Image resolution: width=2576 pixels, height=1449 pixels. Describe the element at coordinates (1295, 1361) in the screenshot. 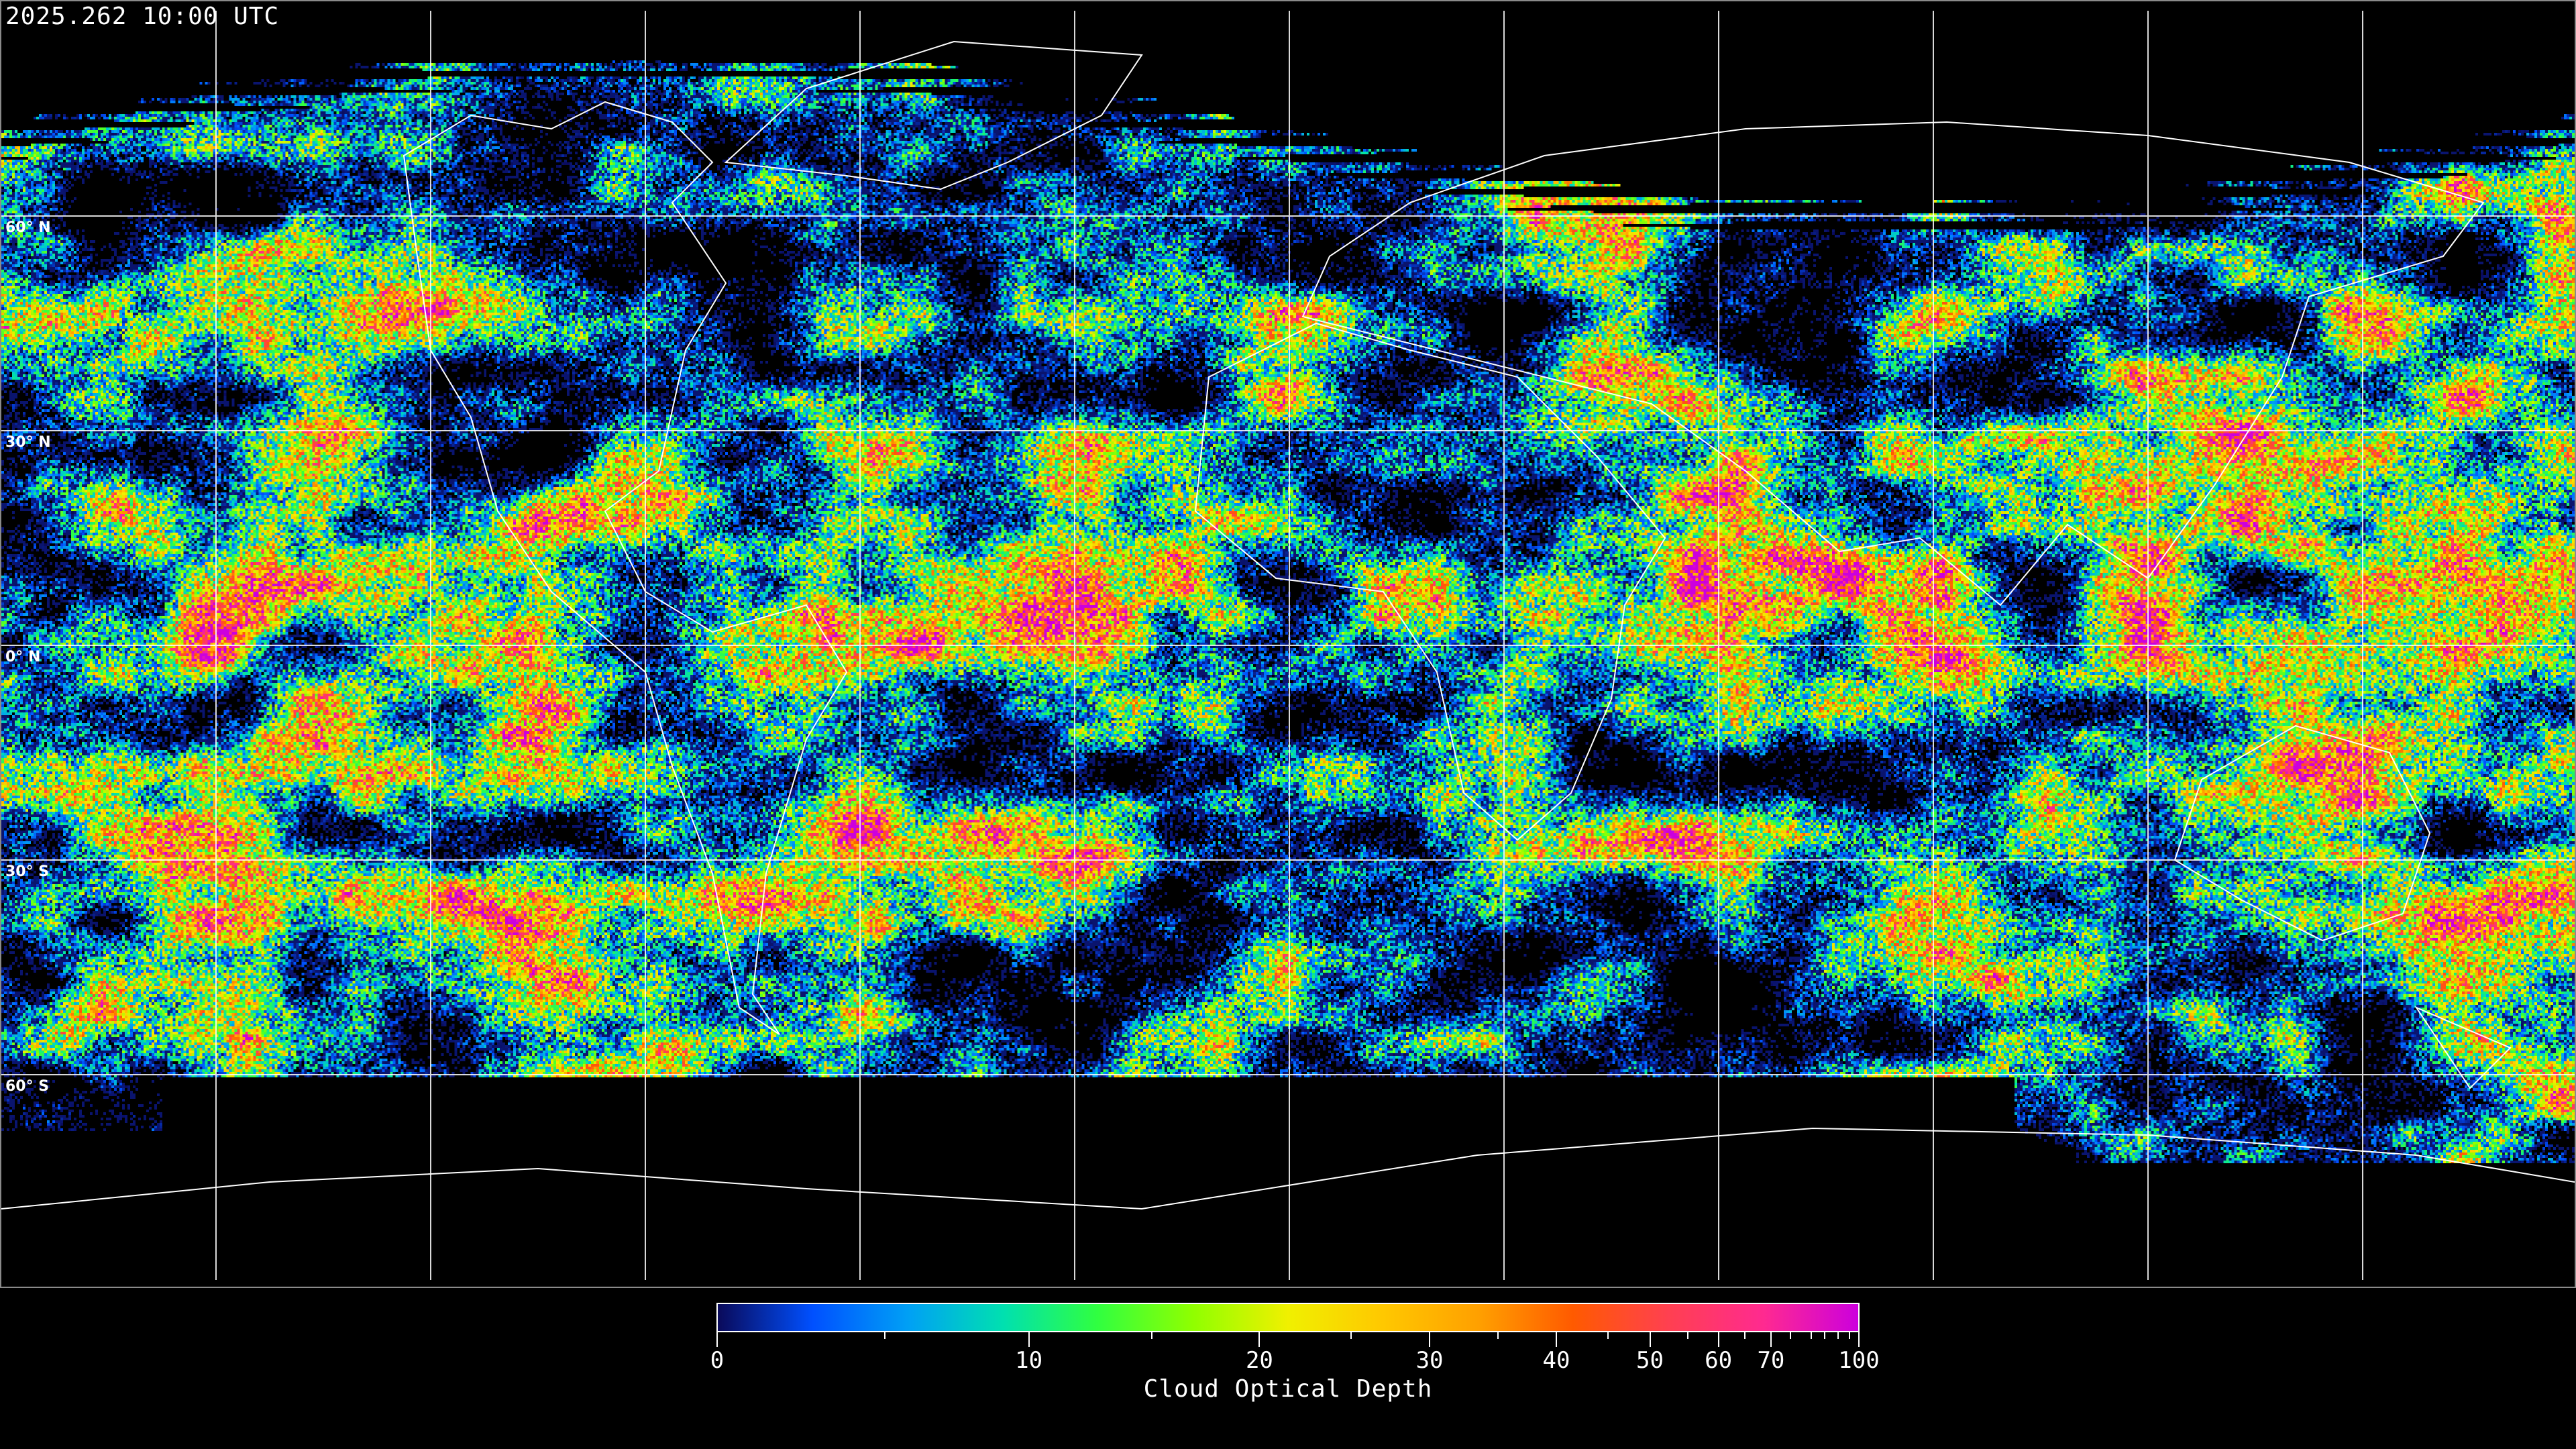

I see `colorbar-ticks: 0 10 20 30 40 50 60 70 100` at that location.